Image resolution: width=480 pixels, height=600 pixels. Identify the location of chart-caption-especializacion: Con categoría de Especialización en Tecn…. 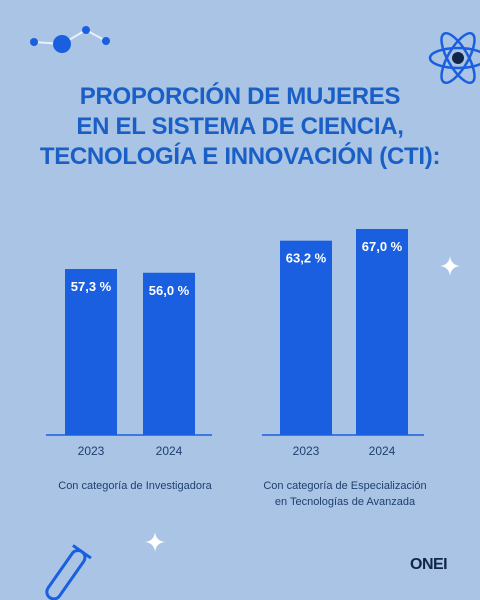
(345, 494).